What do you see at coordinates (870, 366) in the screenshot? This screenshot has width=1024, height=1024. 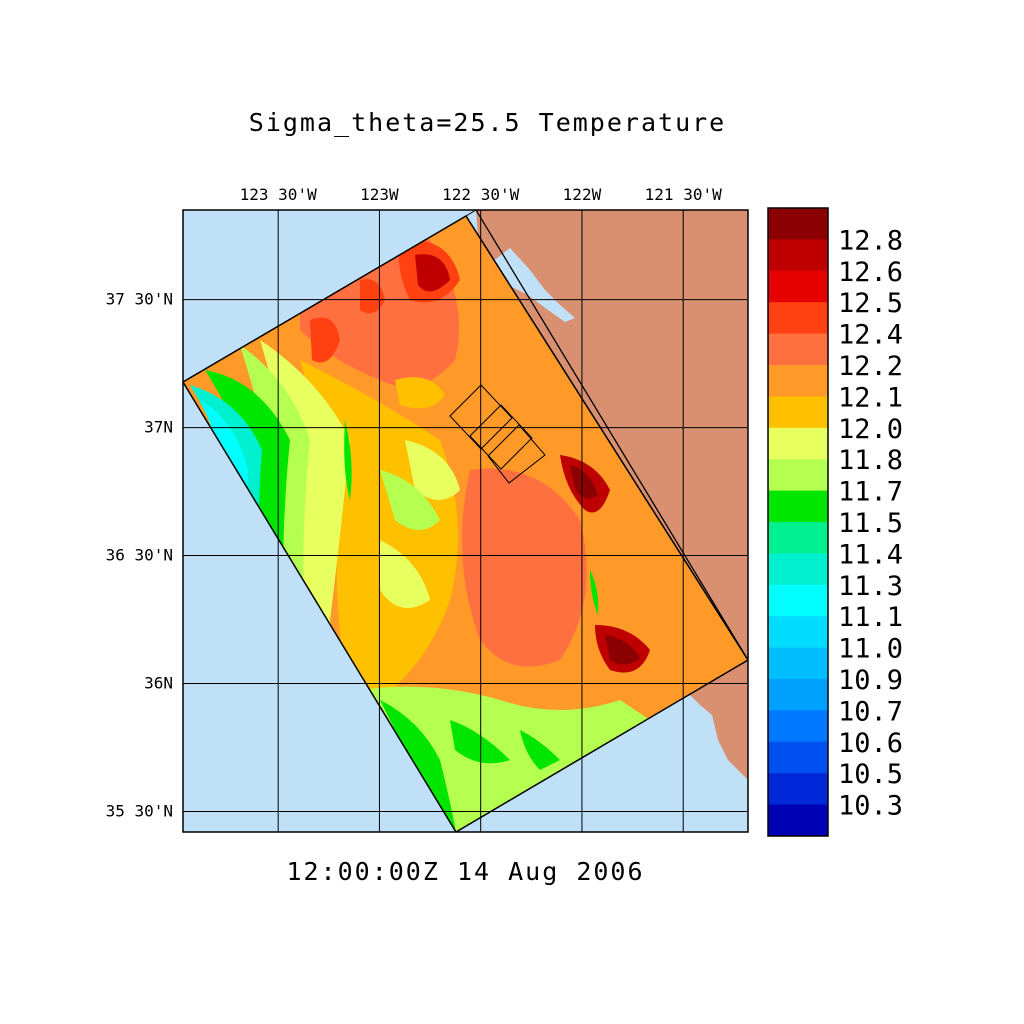 I see `colorbar-label: 12.2` at bounding box center [870, 366].